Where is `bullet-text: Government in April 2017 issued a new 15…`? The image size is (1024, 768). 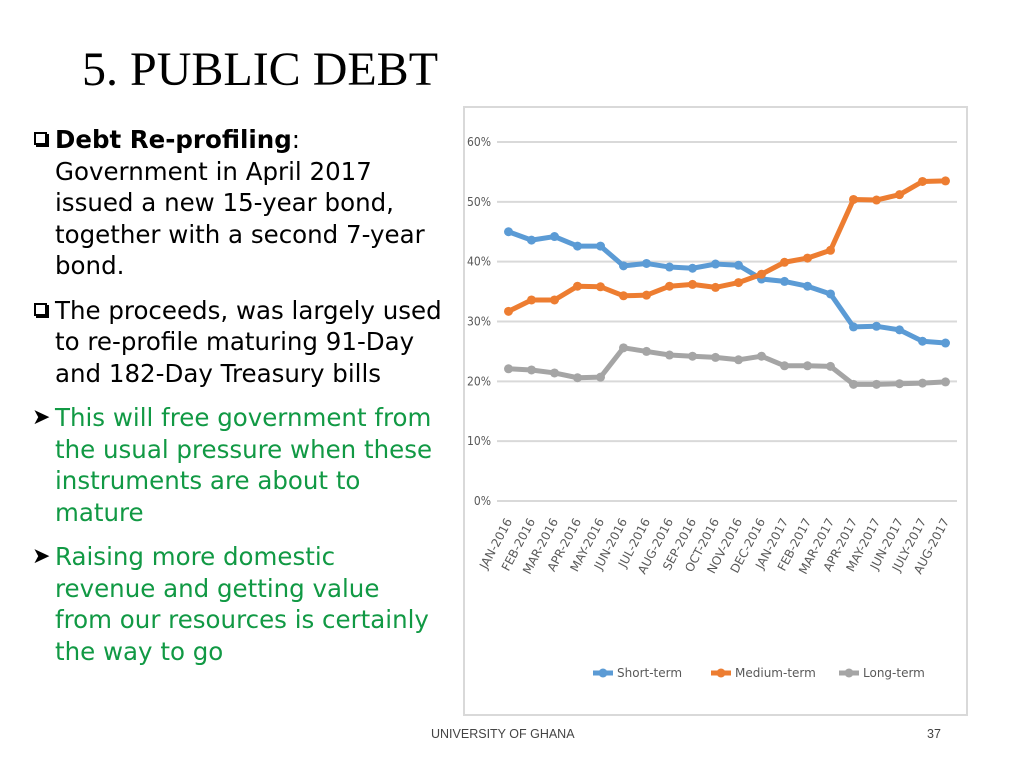
bullet-text: Government in April 2017 issued a new 15… is located at coordinates (240, 218).